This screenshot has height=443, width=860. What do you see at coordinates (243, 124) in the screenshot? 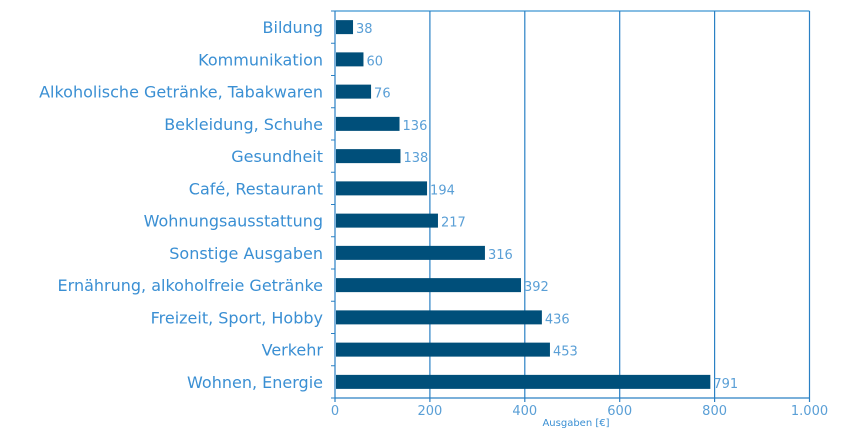
I see `category-label: Bekleidung, Schuhe` at bounding box center [243, 124].